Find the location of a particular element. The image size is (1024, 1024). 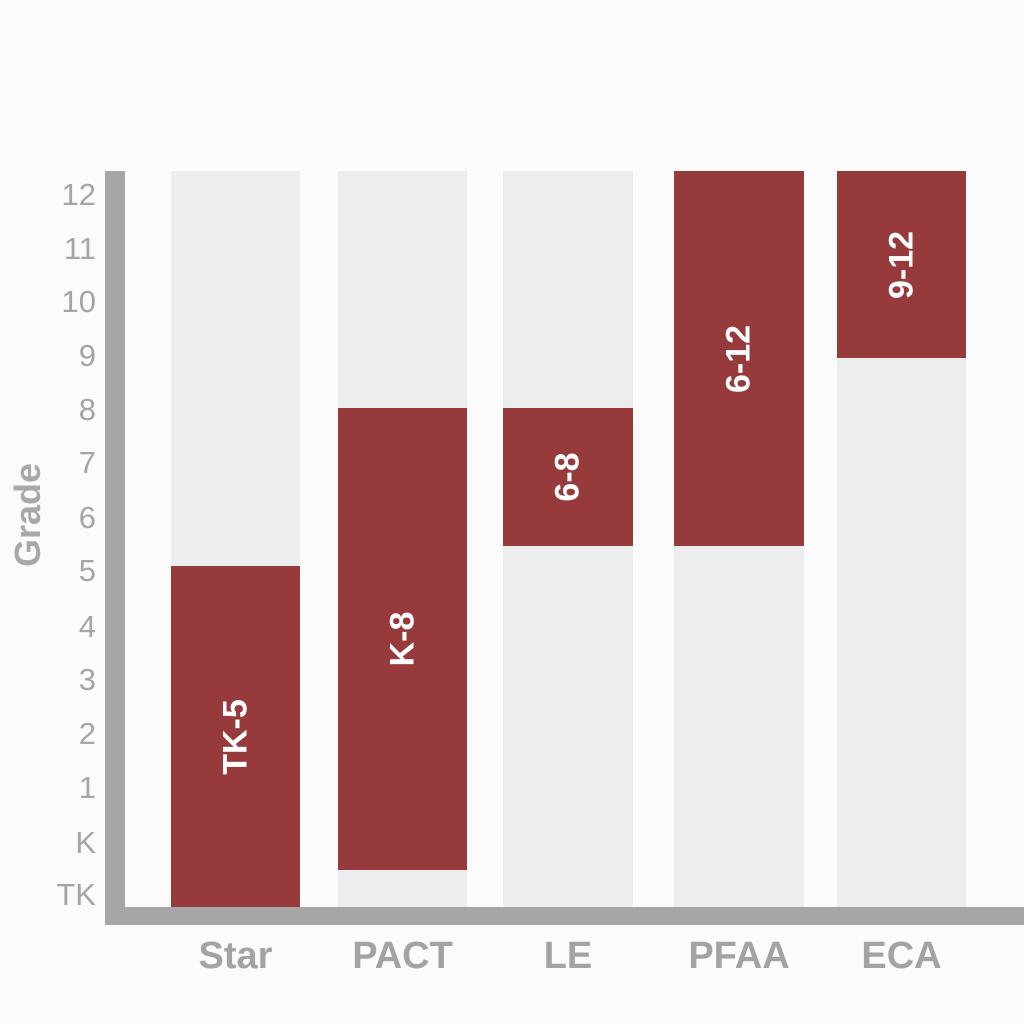

bar-track-eca: 9-12 is located at coordinates (901, 539).